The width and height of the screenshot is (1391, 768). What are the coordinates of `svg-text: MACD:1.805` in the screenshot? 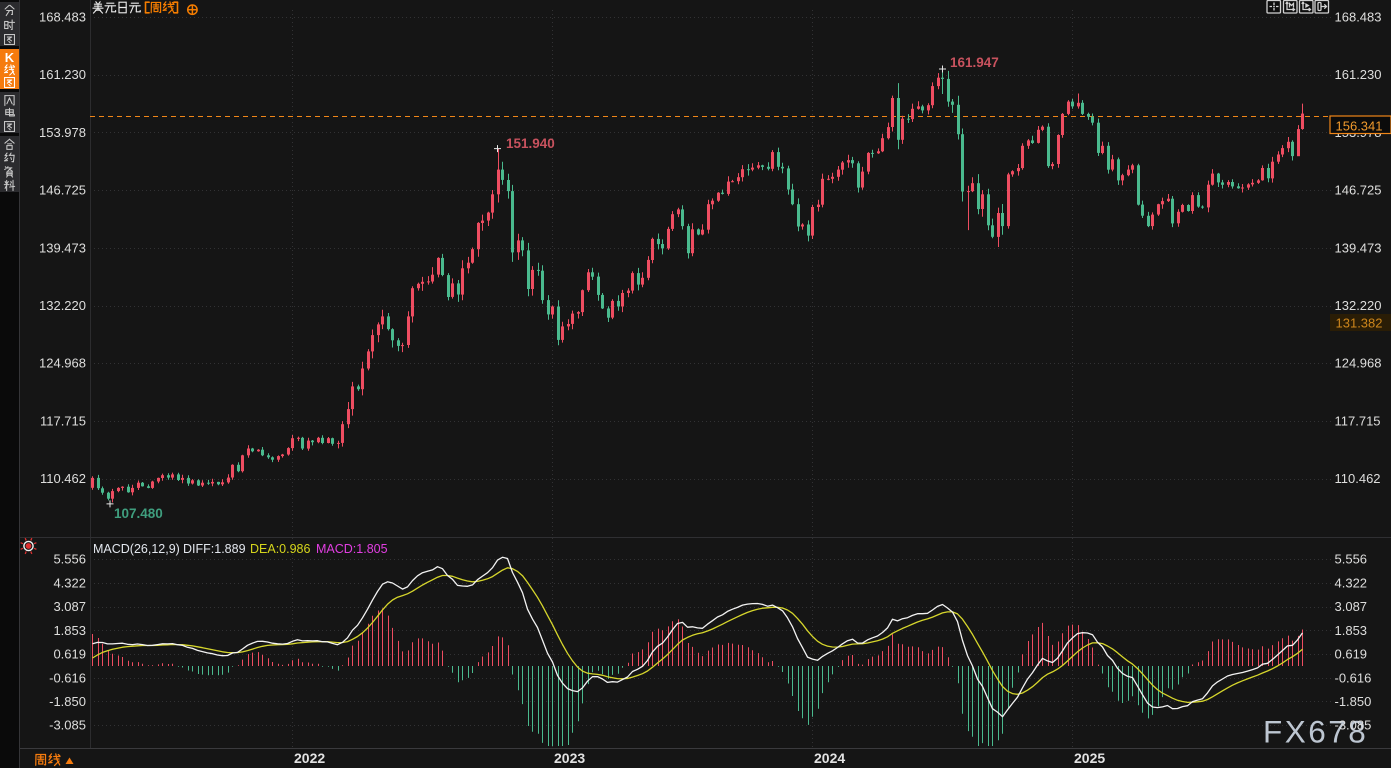 It's located at (352, 549).